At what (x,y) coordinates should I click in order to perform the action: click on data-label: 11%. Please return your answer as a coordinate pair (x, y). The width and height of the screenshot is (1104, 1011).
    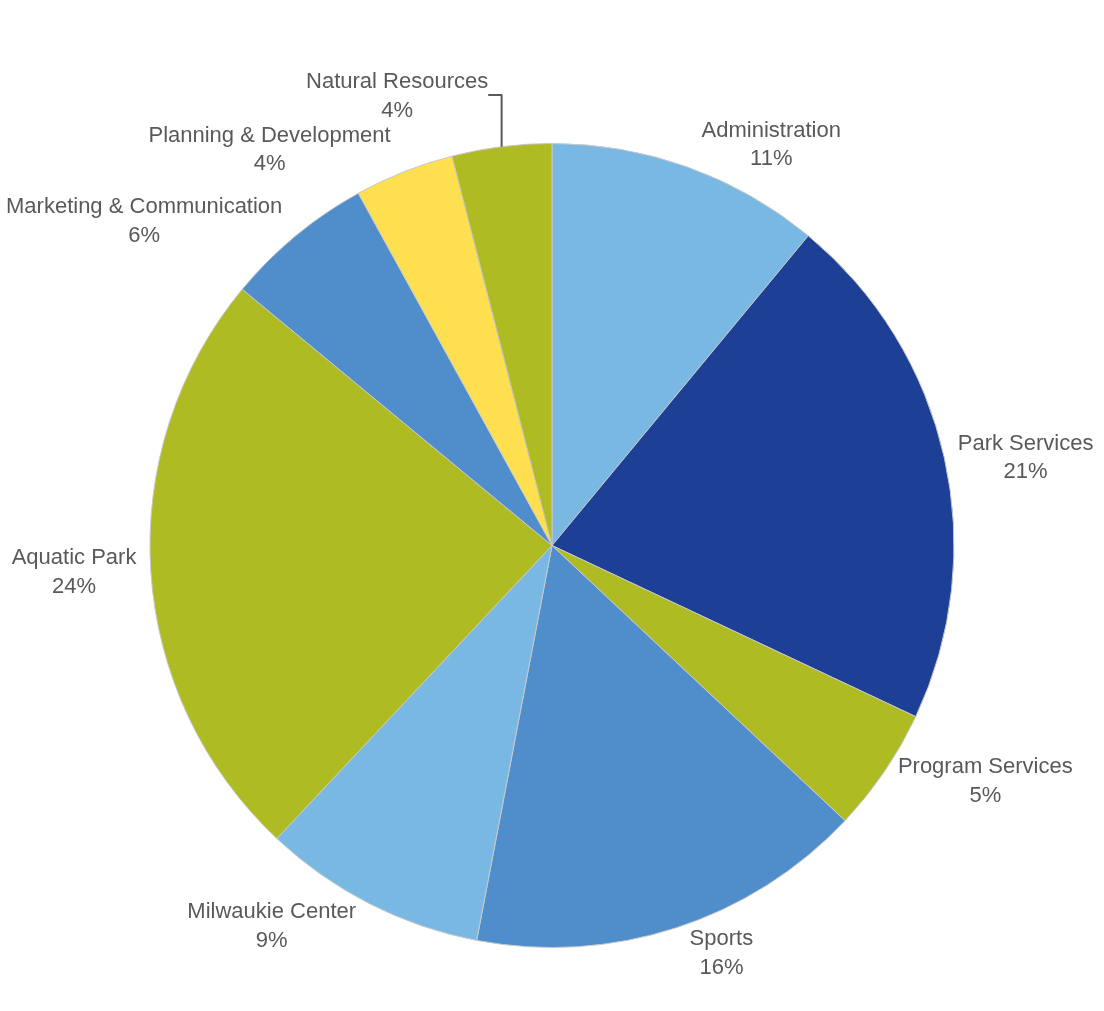
    Looking at the image, I should click on (771, 158).